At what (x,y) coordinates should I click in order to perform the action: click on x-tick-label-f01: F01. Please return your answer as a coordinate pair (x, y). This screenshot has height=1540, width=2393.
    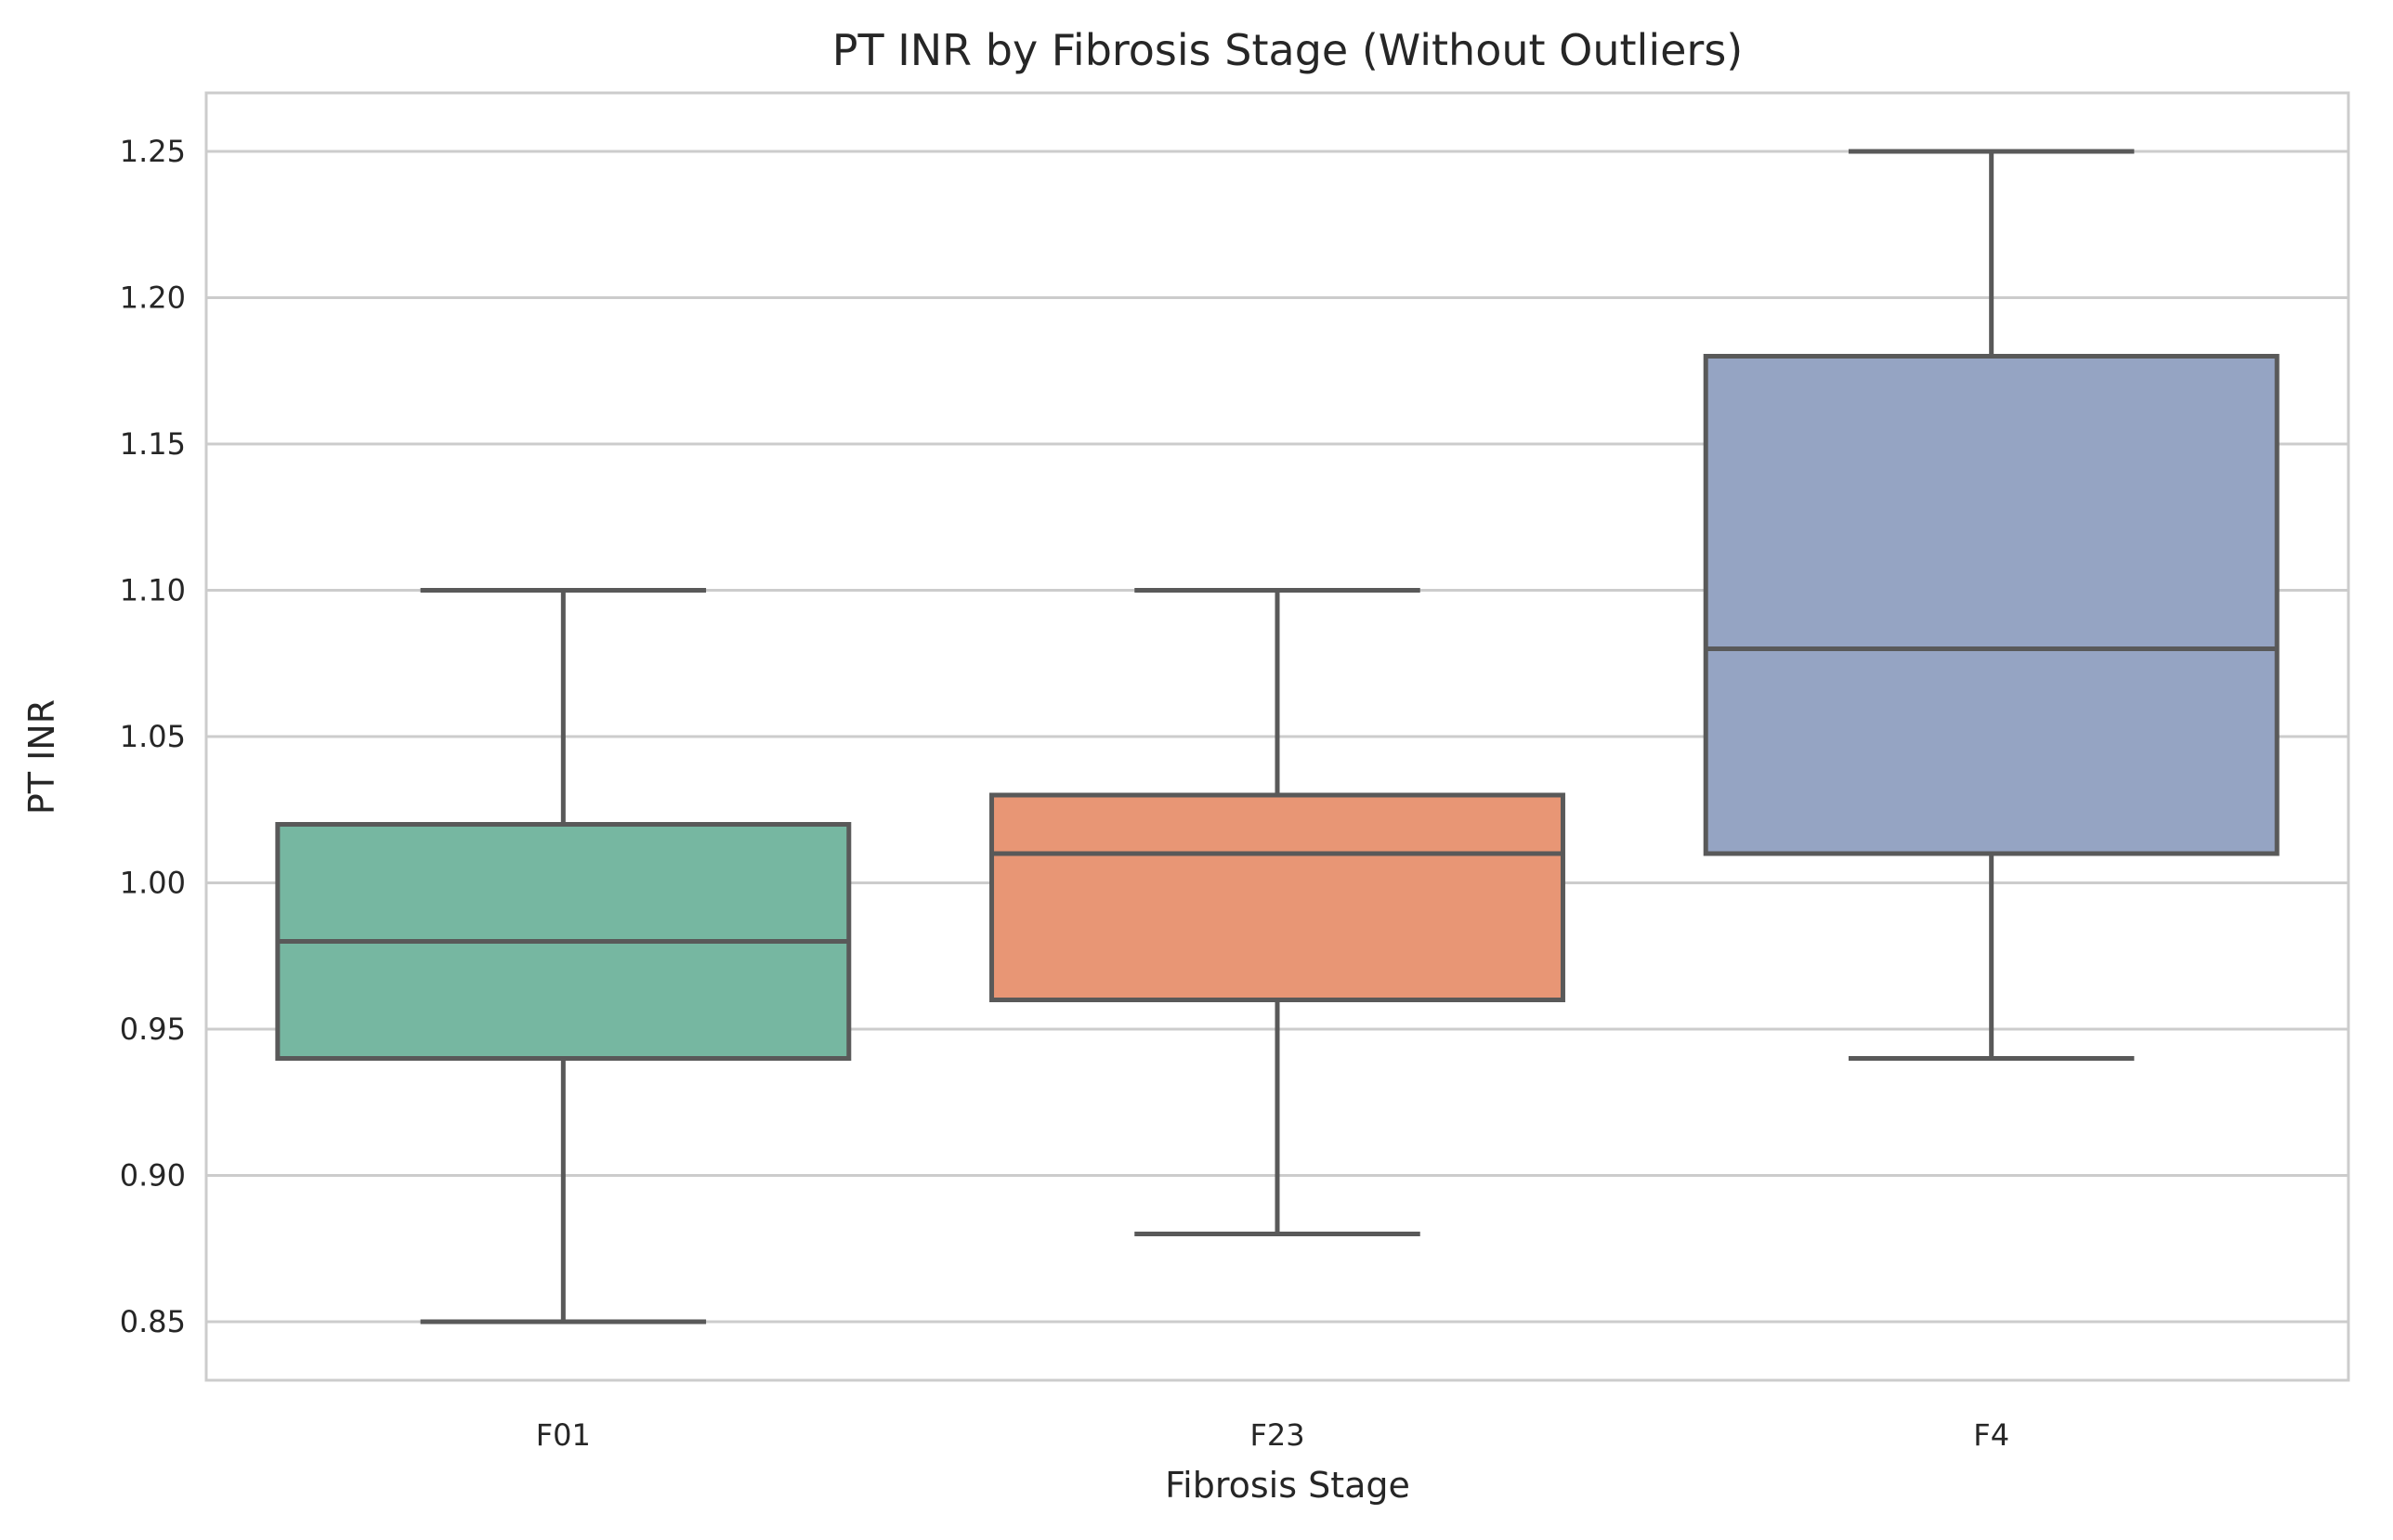
    Looking at the image, I should click on (563, 1435).